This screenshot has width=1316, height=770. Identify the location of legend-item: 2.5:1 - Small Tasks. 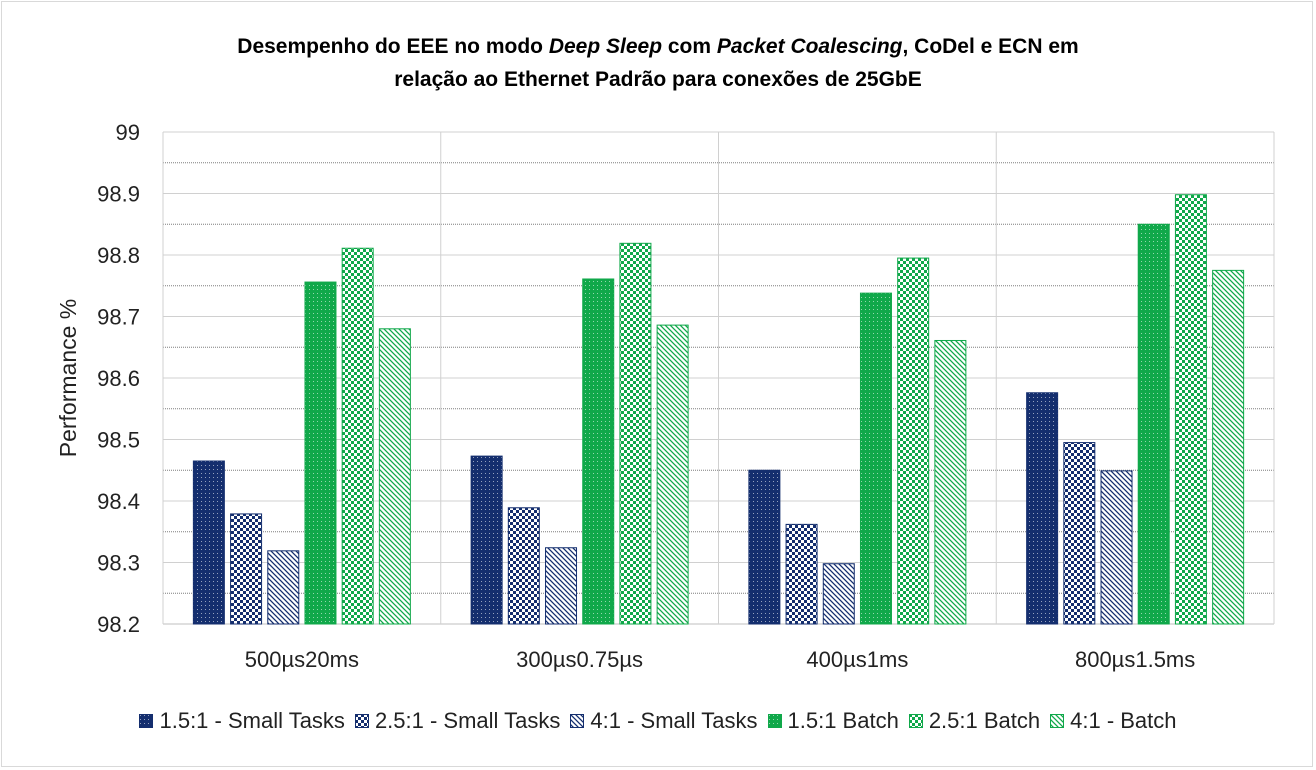
(457, 721).